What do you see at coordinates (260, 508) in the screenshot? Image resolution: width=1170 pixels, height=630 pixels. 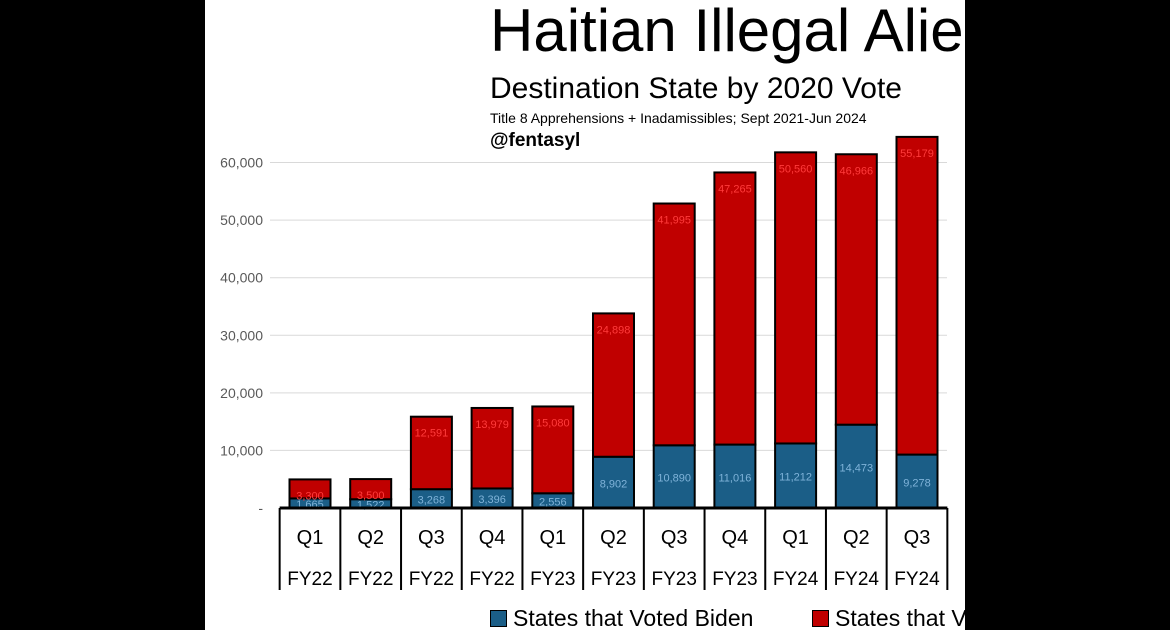 I see `y-tick-label-0: -` at bounding box center [260, 508].